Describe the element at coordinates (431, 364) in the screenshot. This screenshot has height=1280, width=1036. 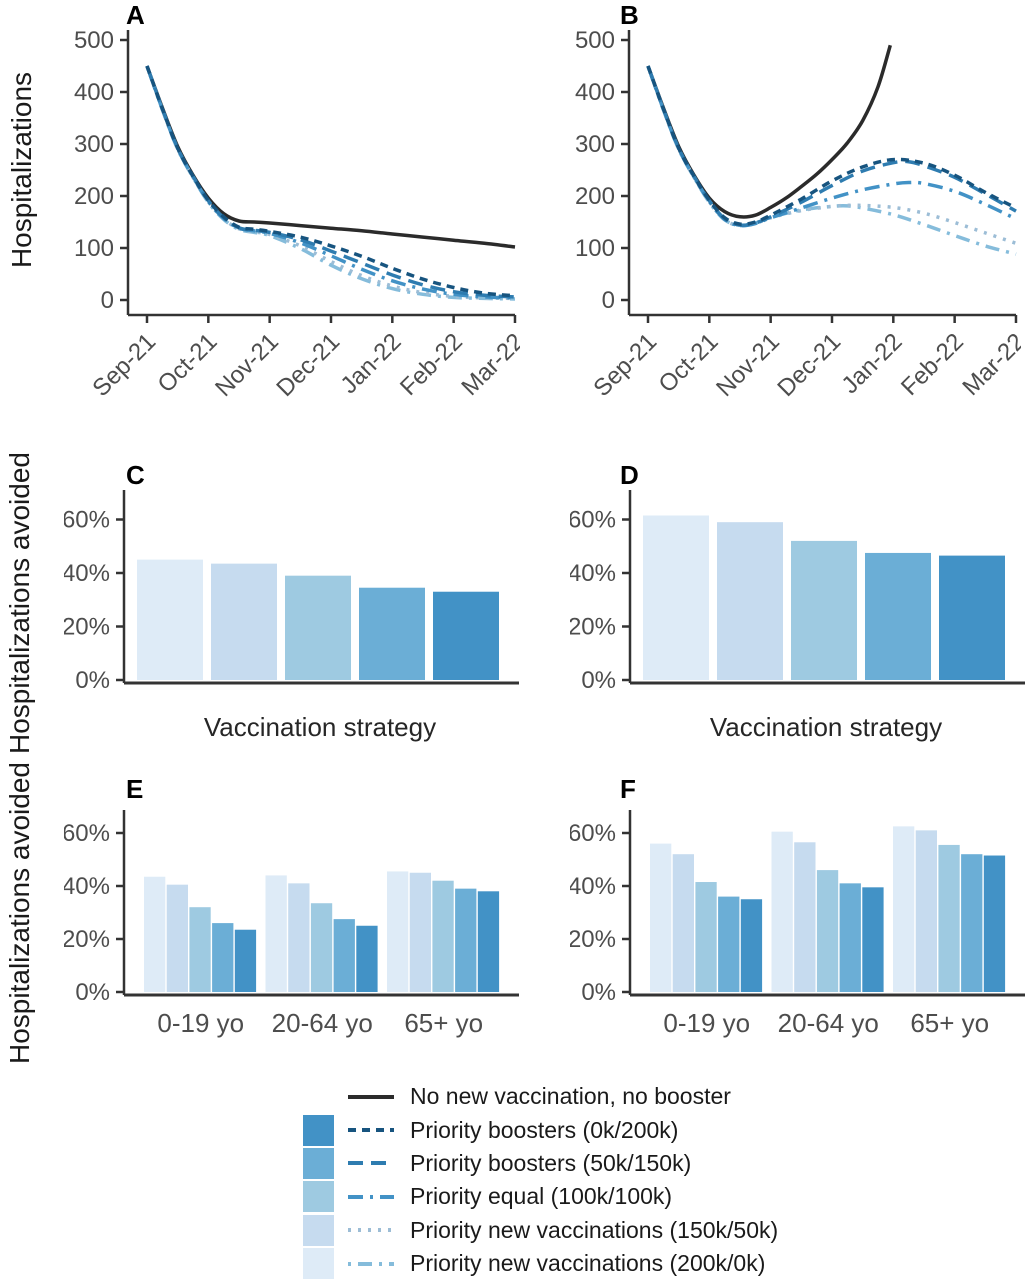
I see `x-tick-label: Feb-22` at that location.